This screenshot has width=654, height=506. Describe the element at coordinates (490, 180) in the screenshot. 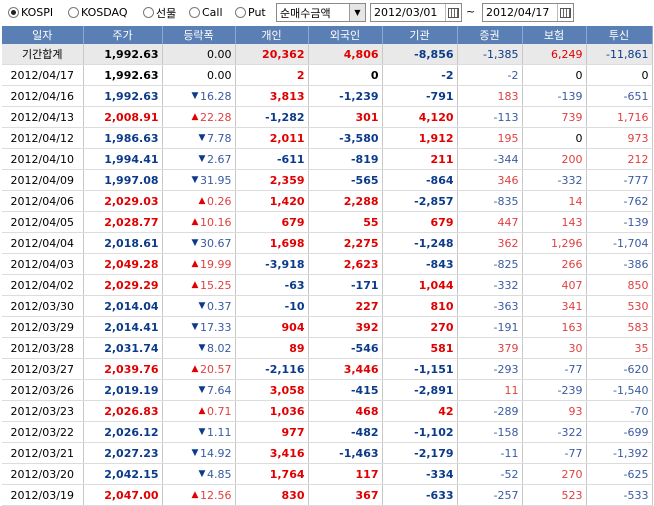

I see `row-securities: 346` at that location.